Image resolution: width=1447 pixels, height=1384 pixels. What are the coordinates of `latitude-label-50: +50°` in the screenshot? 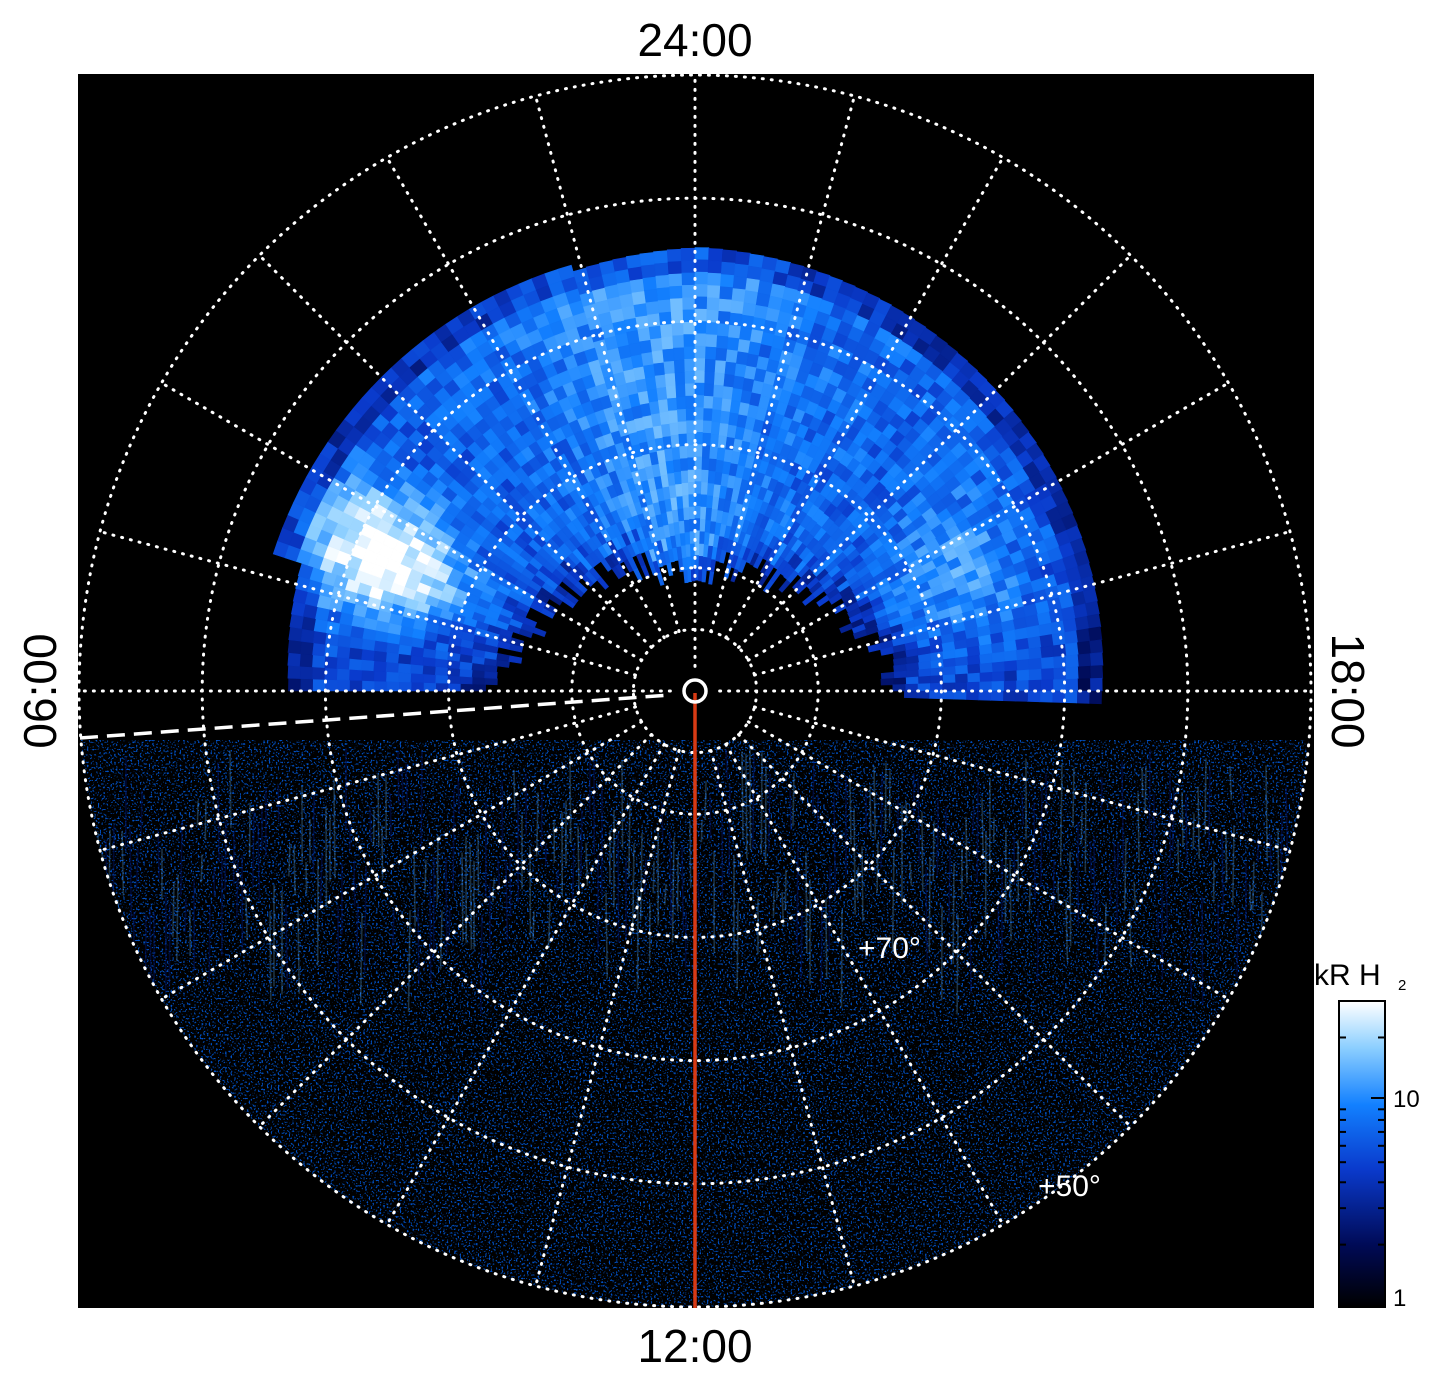 It's located at (1069, 1186).